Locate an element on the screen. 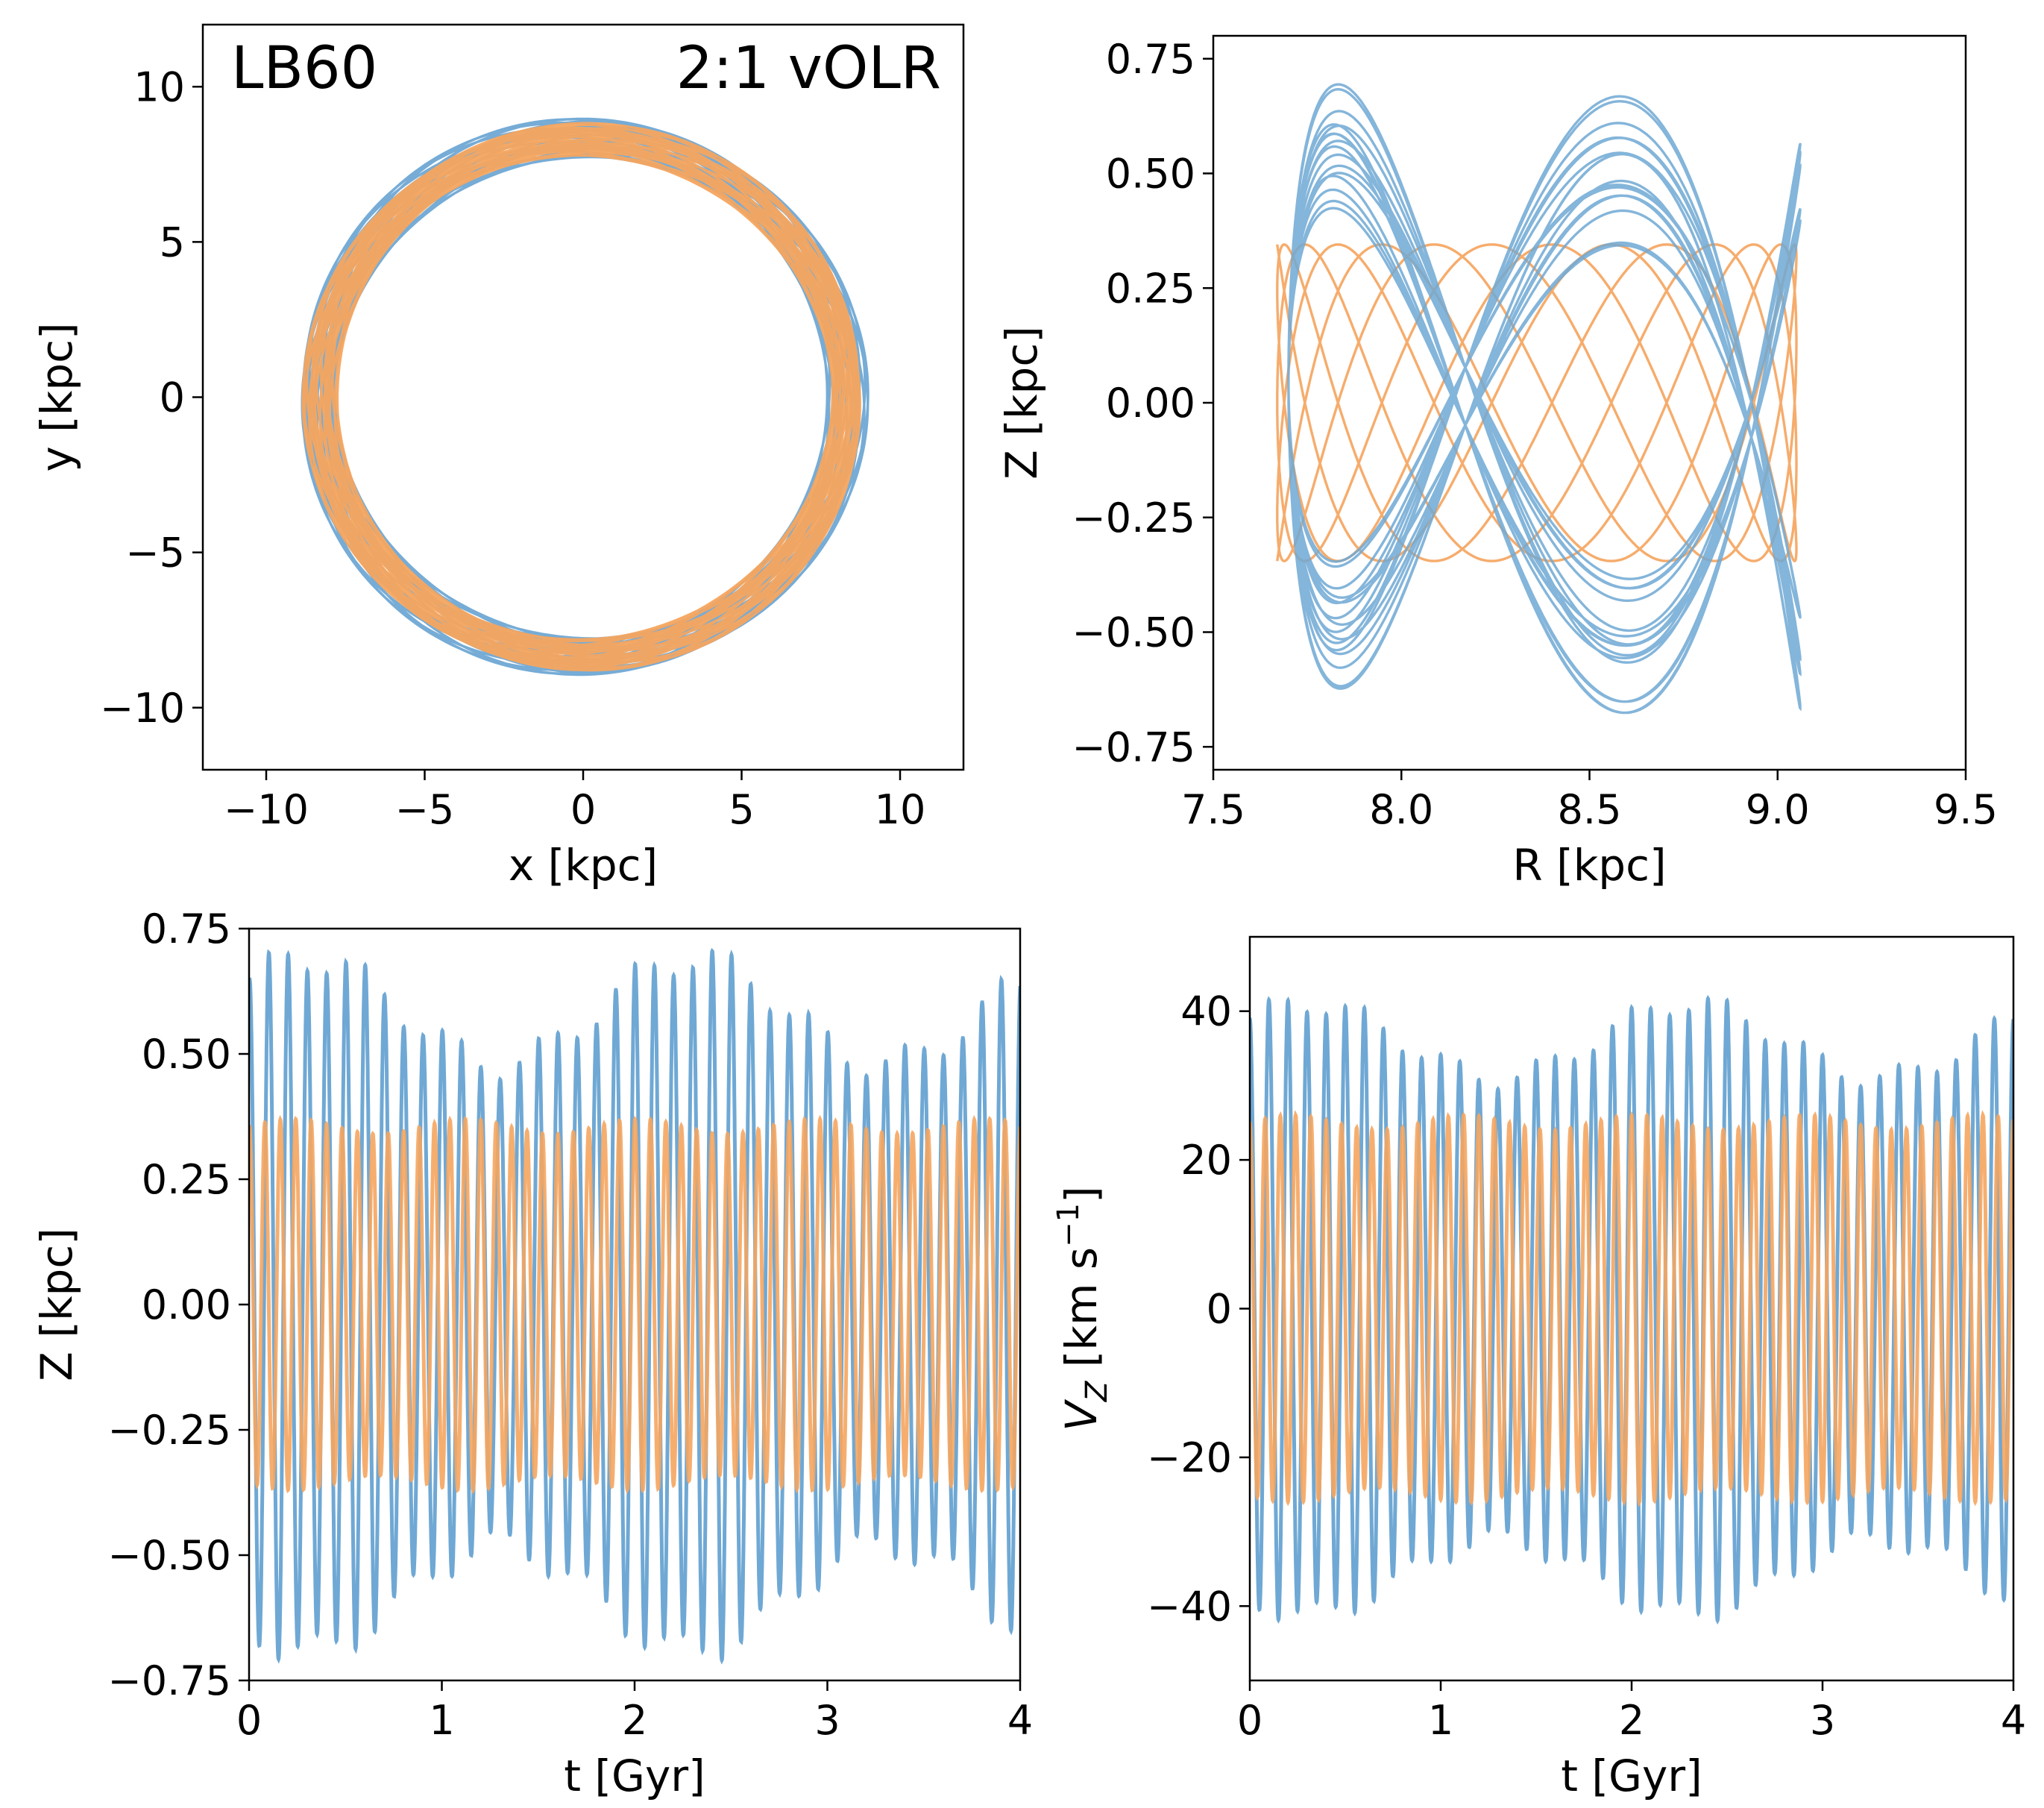 The width and height of the screenshot is (2044, 1808). annotation-resonance-label: 2:1 vOLR is located at coordinates (809, 68).